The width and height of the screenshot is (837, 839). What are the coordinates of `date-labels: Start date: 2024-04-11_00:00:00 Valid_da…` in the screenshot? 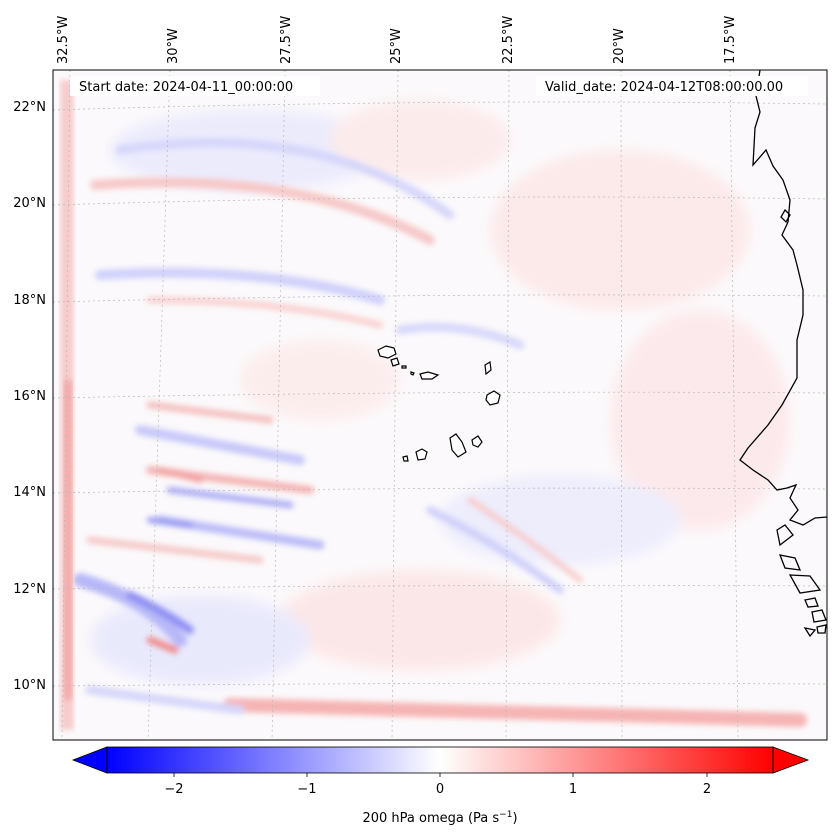 It's located at (439, 86).